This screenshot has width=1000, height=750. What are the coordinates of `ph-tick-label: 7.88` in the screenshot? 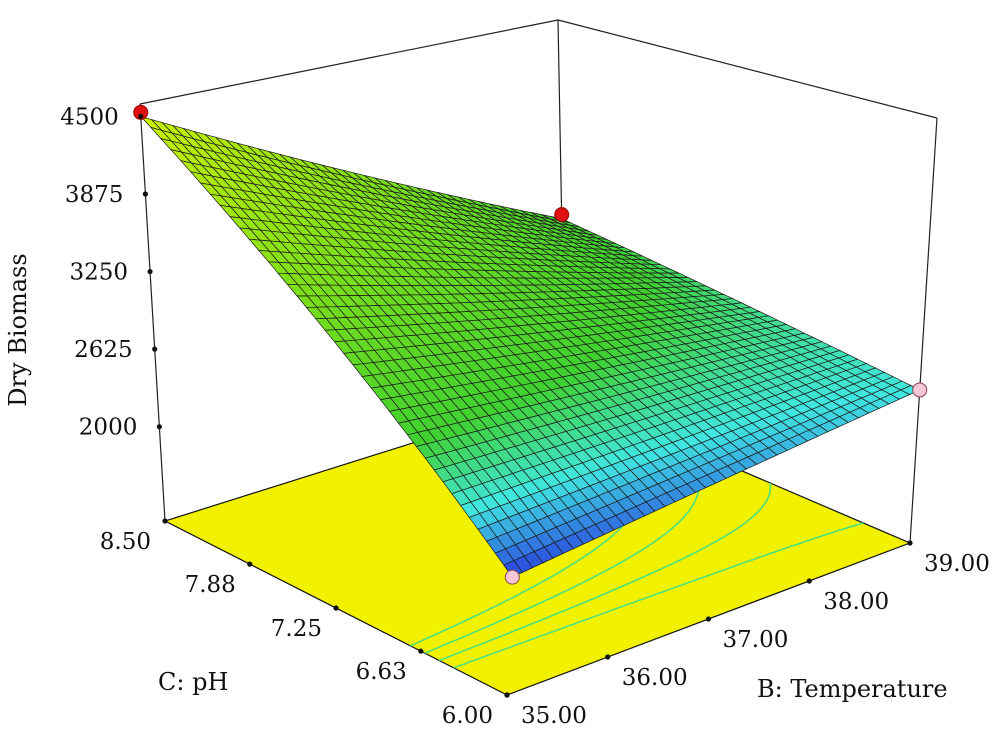 It's located at (210, 585).